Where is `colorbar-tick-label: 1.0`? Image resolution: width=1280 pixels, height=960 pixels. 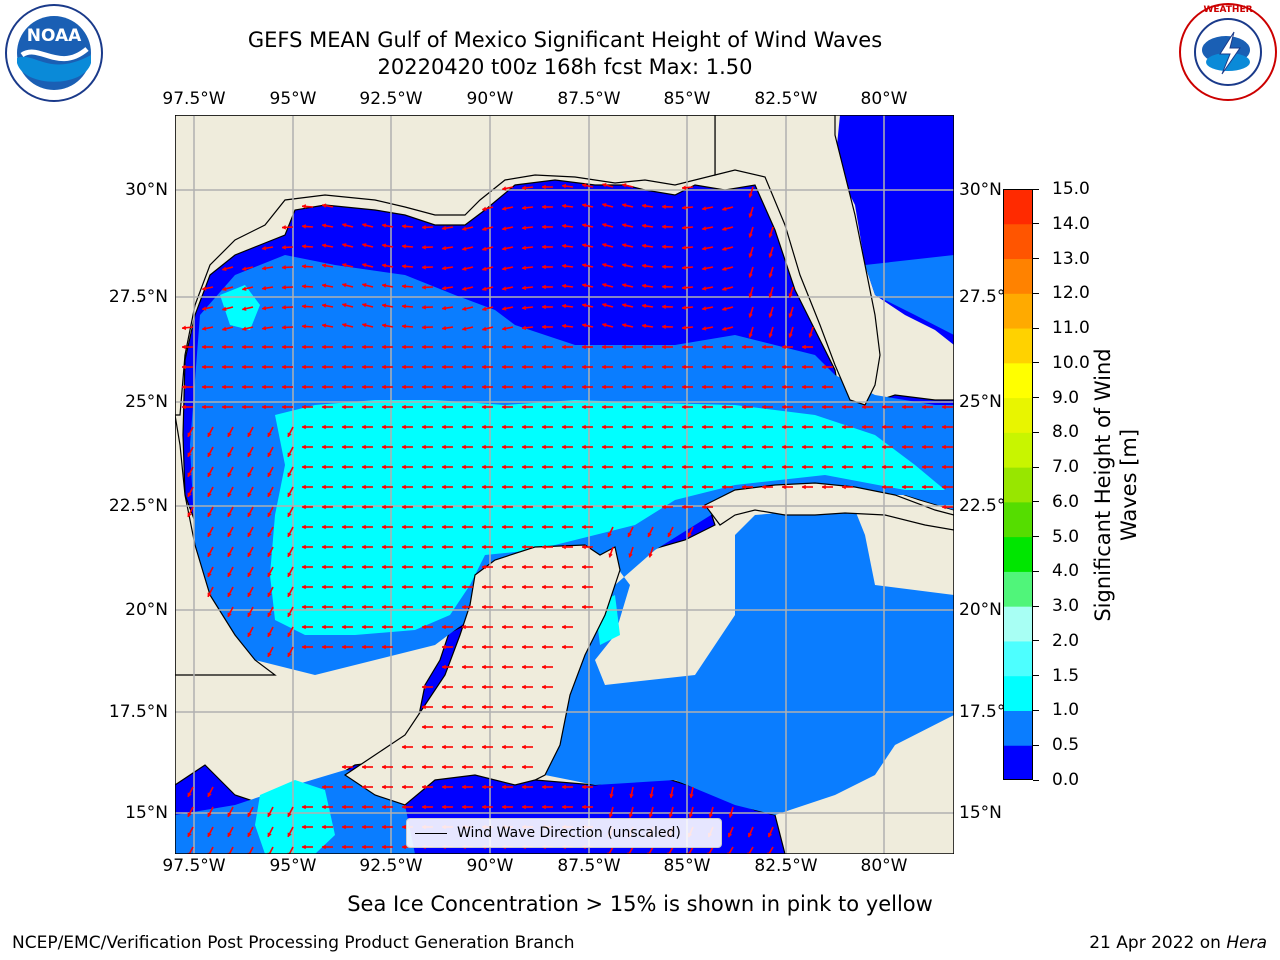
colorbar-tick-label: 1.0 is located at coordinates (1066, 710).